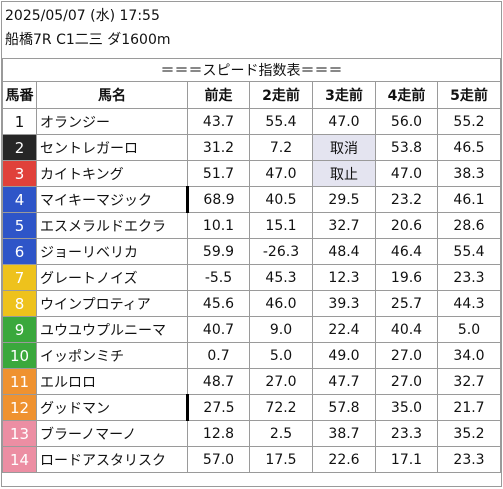 Image resolution: width=503 pixels, height=489 pixels. I want to click on horse-name: ロードアスタリスク, so click(112, 459).